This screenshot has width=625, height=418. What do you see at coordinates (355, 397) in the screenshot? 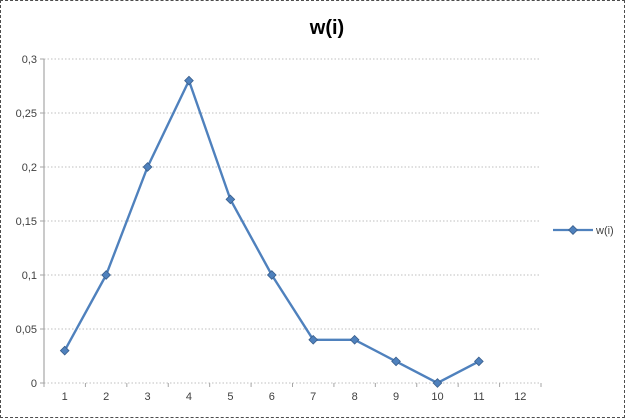
I see `x-tick-label: 8` at bounding box center [355, 397].